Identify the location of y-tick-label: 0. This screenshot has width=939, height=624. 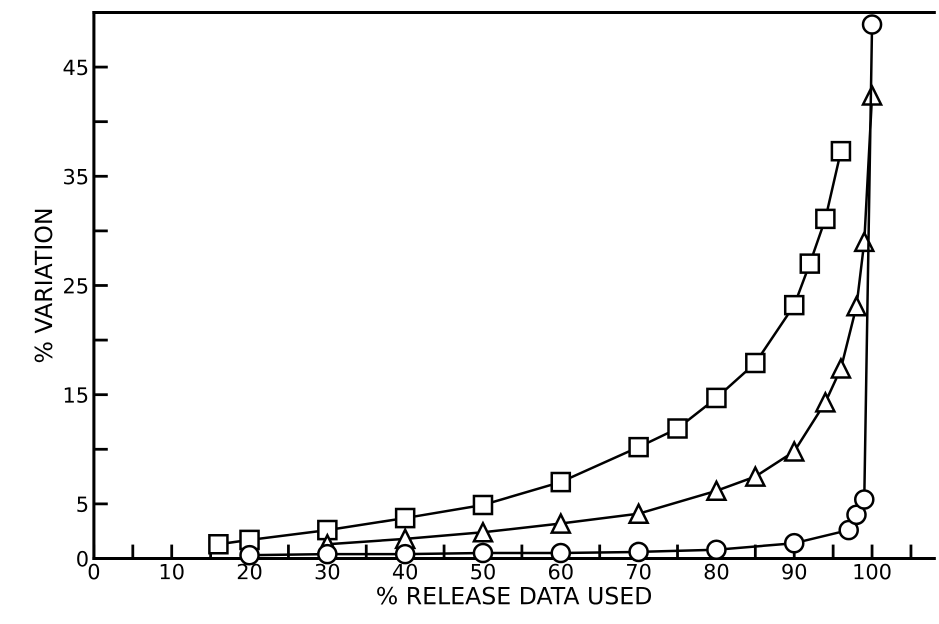
(82, 558).